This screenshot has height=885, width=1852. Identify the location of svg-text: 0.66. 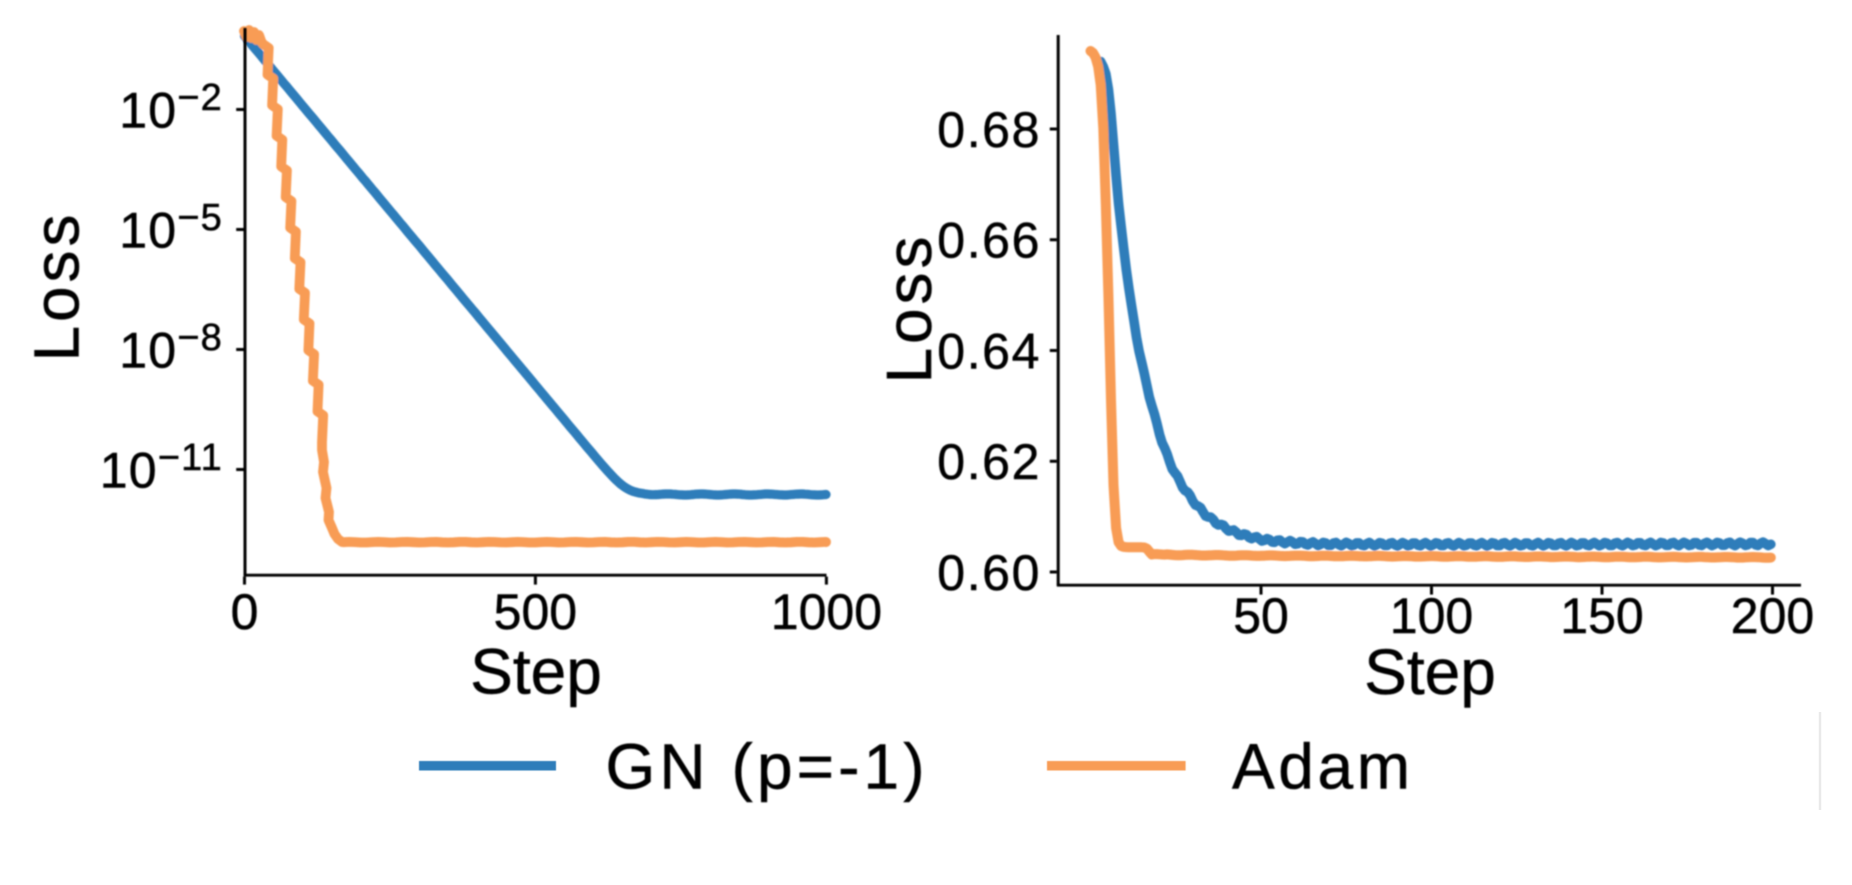
(989, 241).